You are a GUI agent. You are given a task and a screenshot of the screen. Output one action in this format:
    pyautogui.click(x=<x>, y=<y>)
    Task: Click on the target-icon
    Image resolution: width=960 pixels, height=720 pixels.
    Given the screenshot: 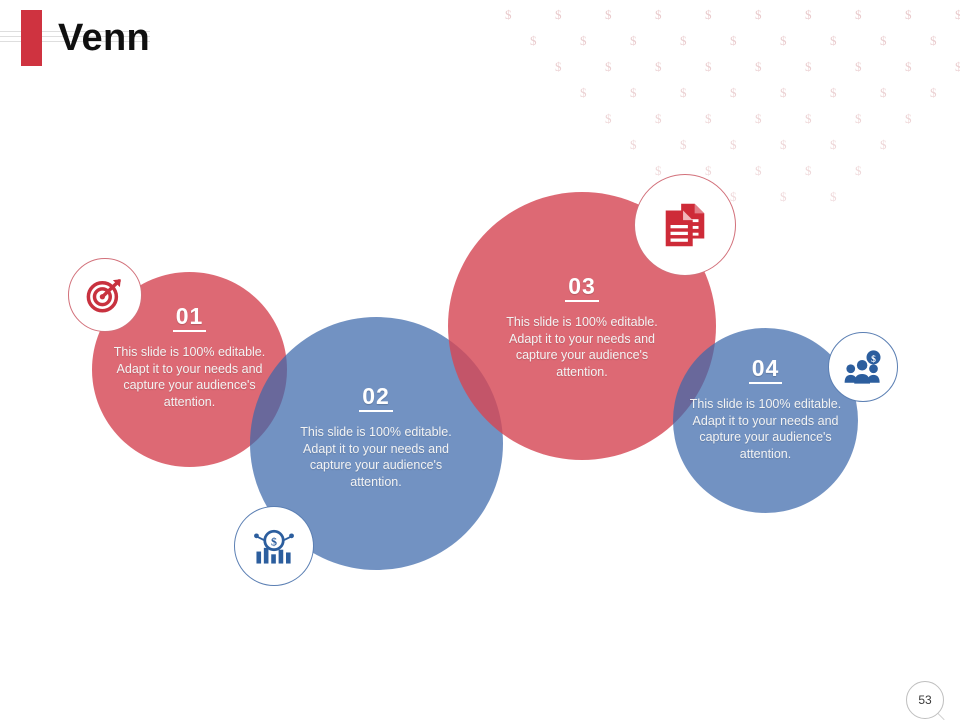 What is the action you would take?
    pyautogui.click(x=103, y=296)
    